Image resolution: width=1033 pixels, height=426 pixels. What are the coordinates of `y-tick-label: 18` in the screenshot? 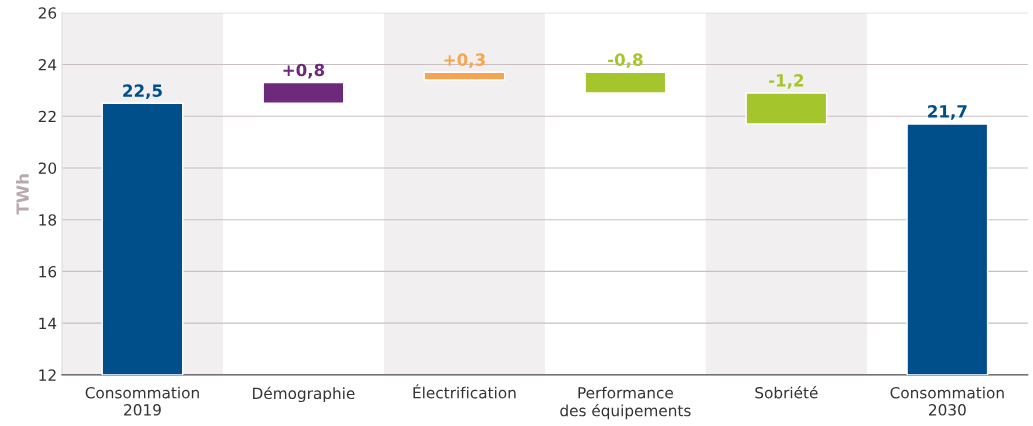 It's located at (48, 220).